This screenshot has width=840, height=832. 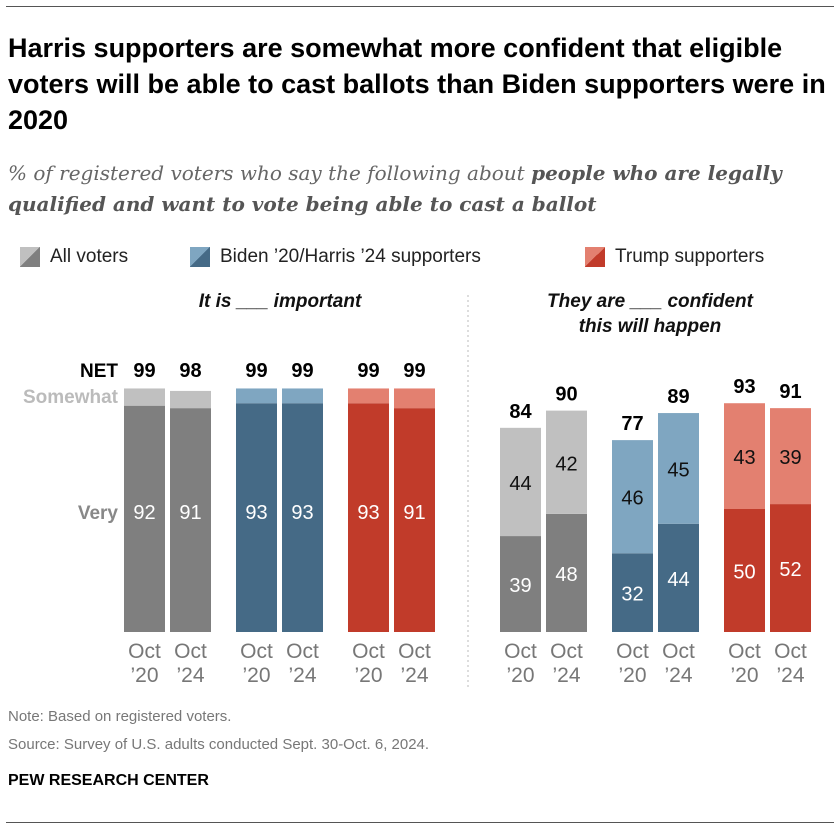 I want to click on row-label-net: NET, so click(x=99, y=371).